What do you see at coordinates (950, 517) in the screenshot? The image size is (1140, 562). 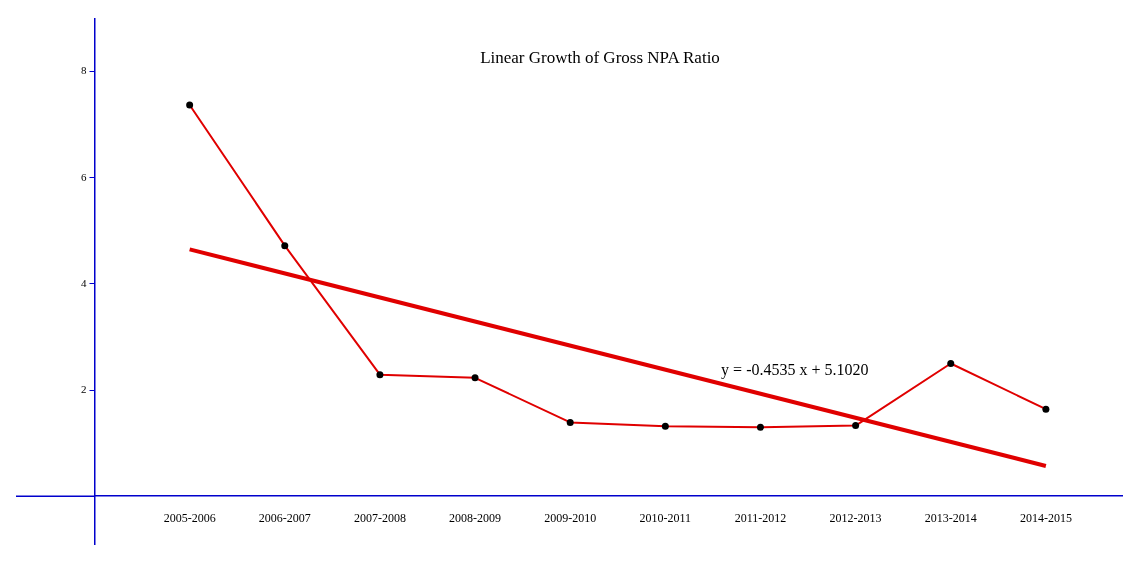 I see `x-tick-label: 2013-2014` at bounding box center [950, 517].